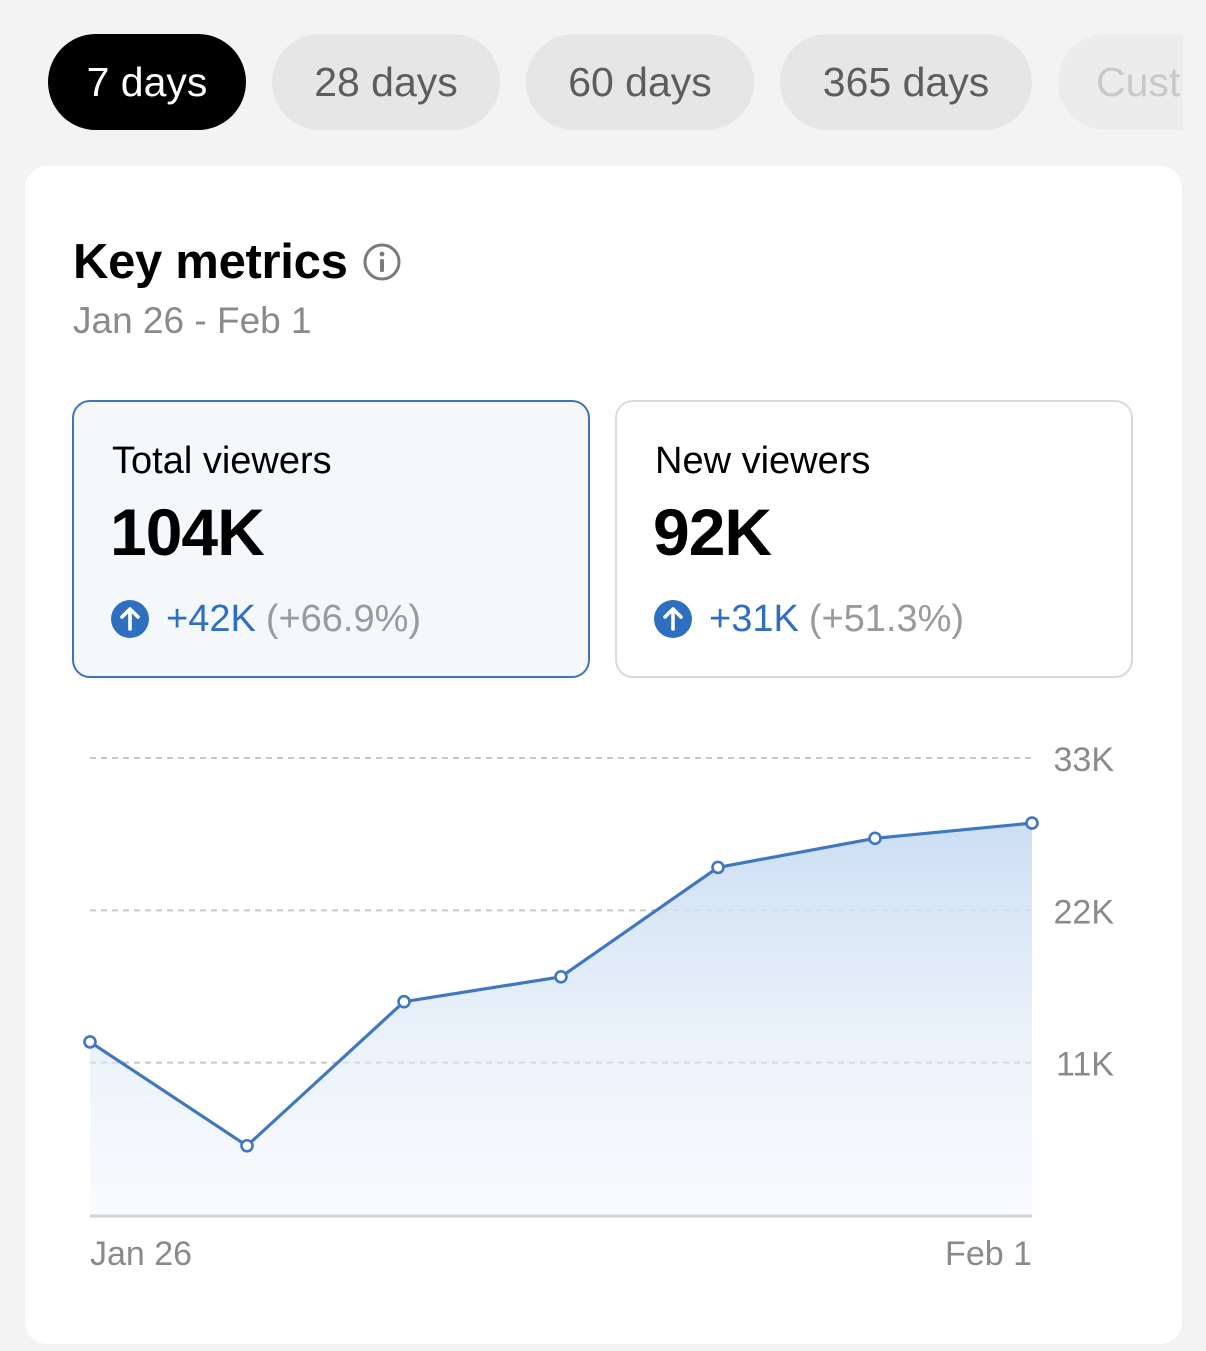 The width and height of the screenshot is (1206, 1351). Describe the element at coordinates (343, 618) in the screenshot. I see `delta-percent: (+66.9%)` at that location.